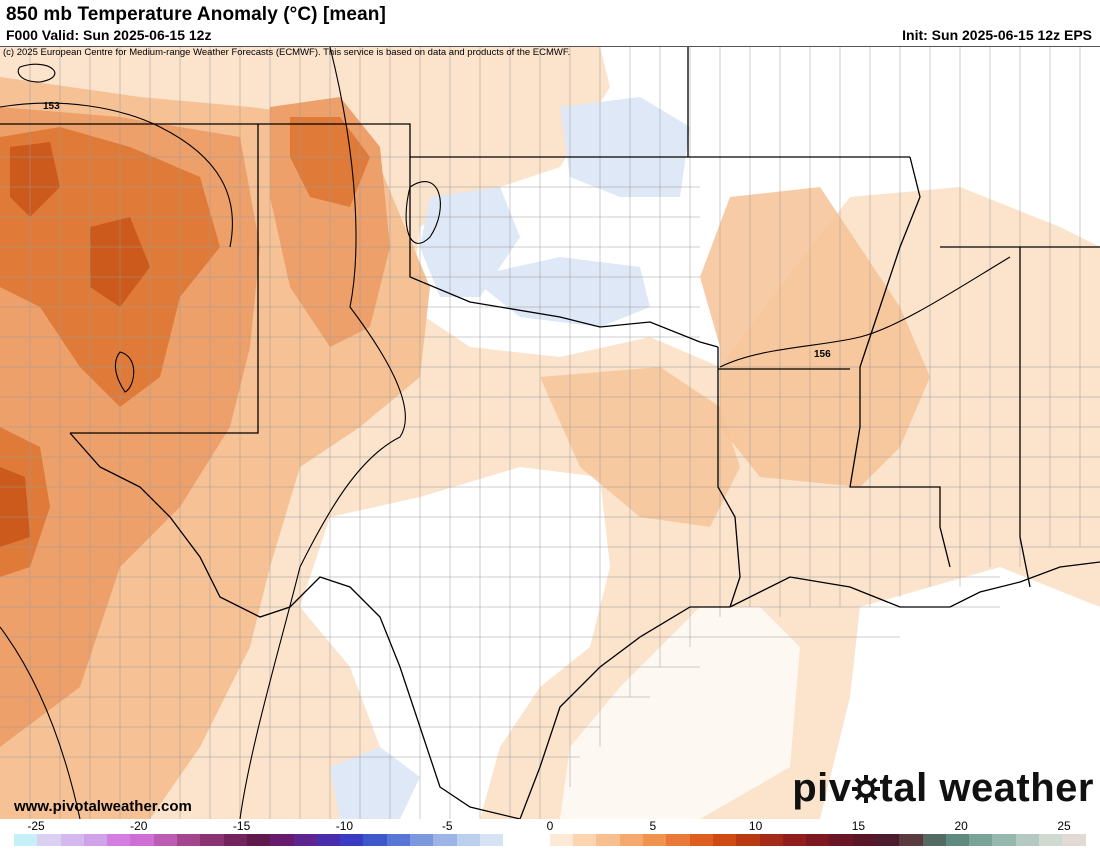  What do you see at coordinates (822, 354) in the screenshot?
I see `contour-label-156: 156` at bounding box center [822, 354].